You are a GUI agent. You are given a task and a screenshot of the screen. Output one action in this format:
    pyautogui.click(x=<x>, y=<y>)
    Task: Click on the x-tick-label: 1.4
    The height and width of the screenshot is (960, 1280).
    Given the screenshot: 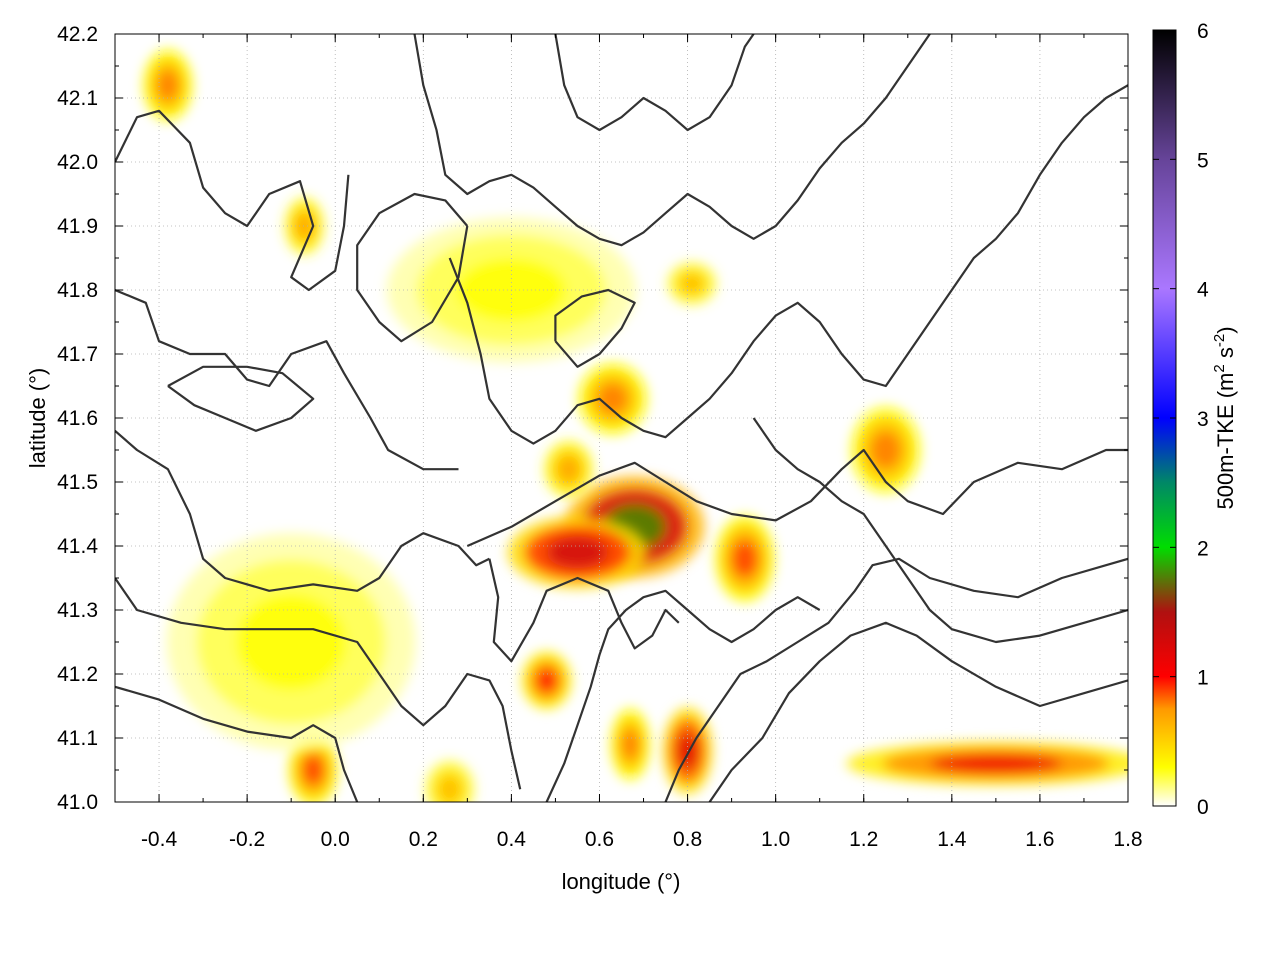 What is the action you would take?
    pyautogui.click(x=952, y=839)
    